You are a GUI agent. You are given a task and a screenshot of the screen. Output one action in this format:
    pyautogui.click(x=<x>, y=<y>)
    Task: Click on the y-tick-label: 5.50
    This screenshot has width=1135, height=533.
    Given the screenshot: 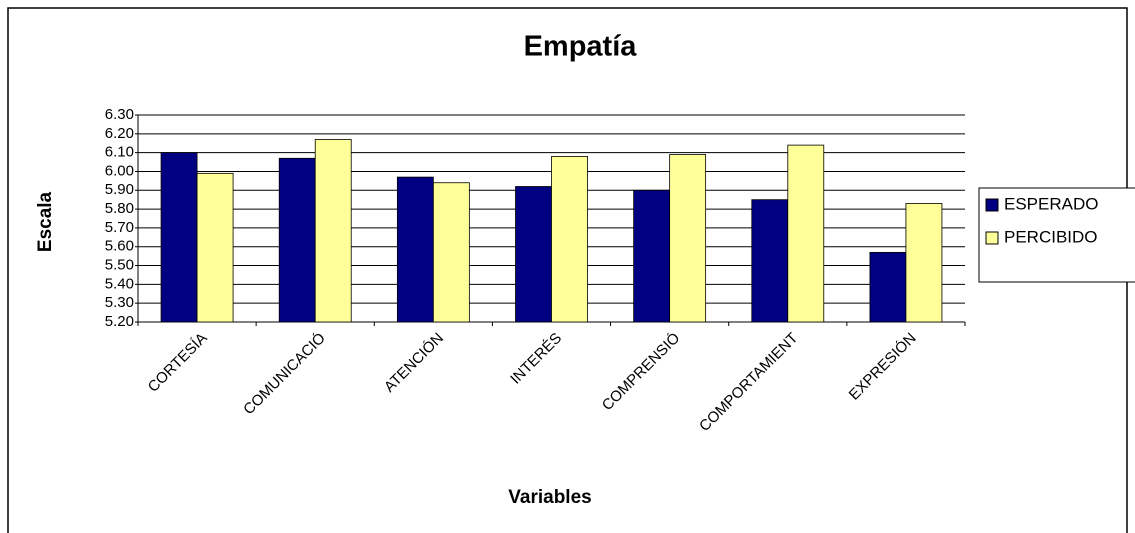 What is the action you would take?
    pyautogui.click(x=119, y=265)
    